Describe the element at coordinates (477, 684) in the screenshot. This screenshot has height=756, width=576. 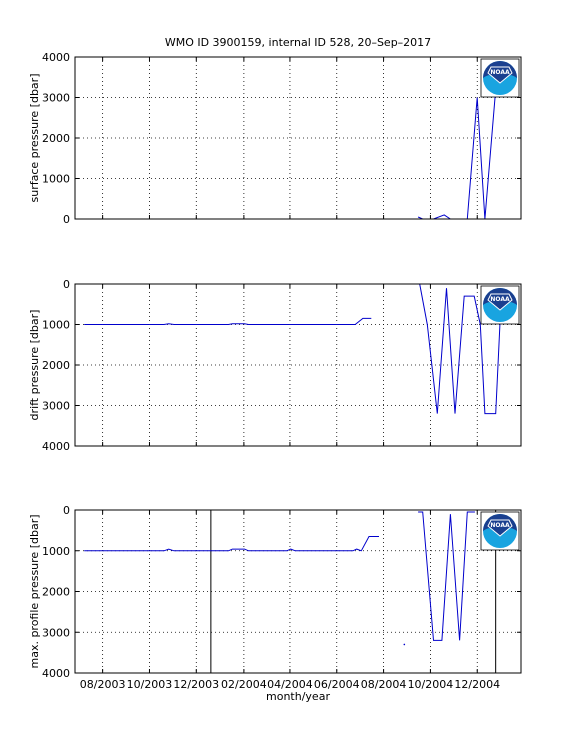
I see `x-tick-label: 12/2004` at that location.